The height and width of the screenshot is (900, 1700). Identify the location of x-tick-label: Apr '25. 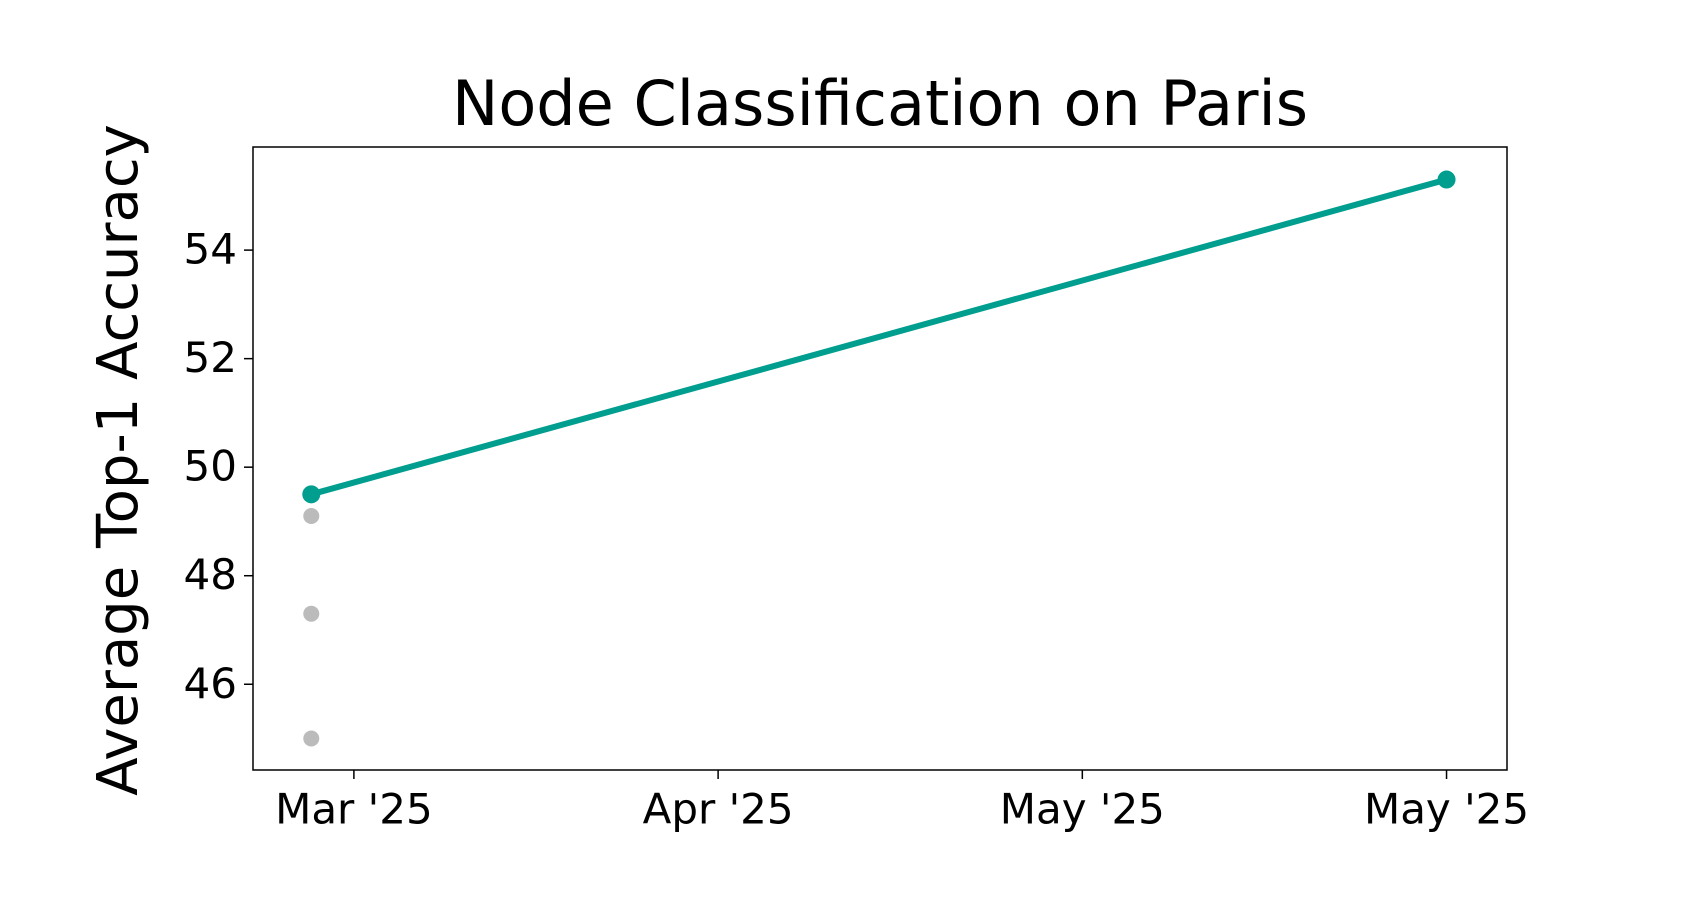
(718, 809).